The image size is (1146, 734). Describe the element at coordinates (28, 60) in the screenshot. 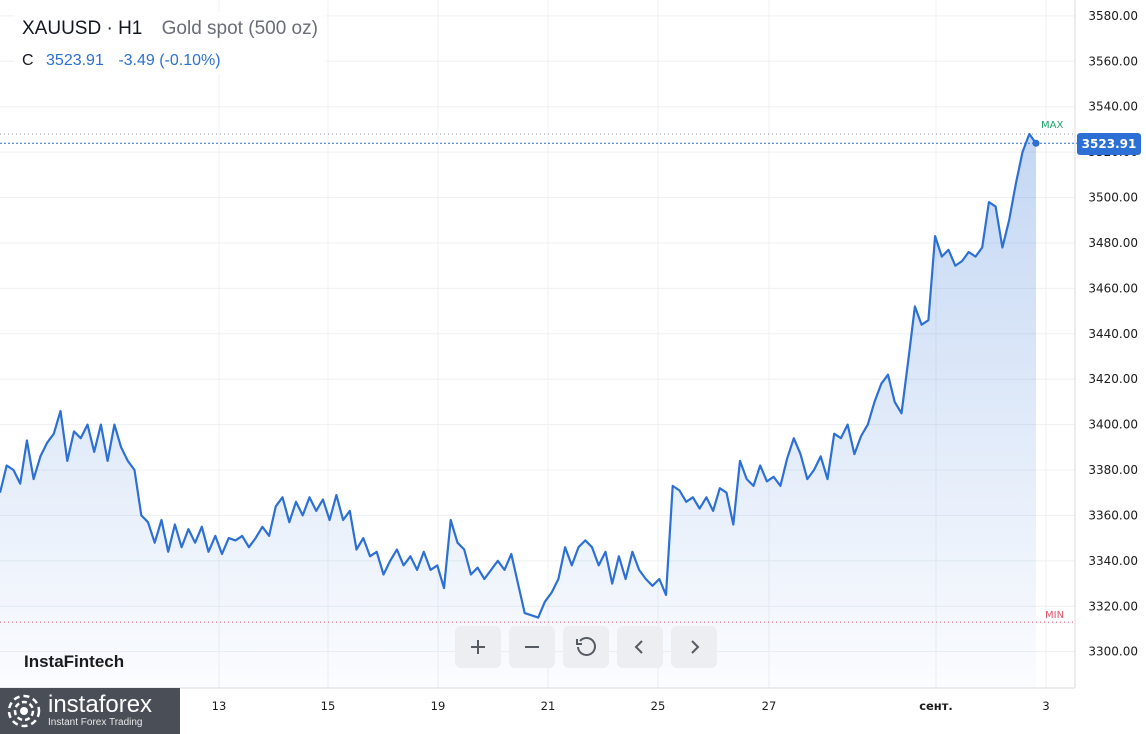

I see `close-label: C` at that location.